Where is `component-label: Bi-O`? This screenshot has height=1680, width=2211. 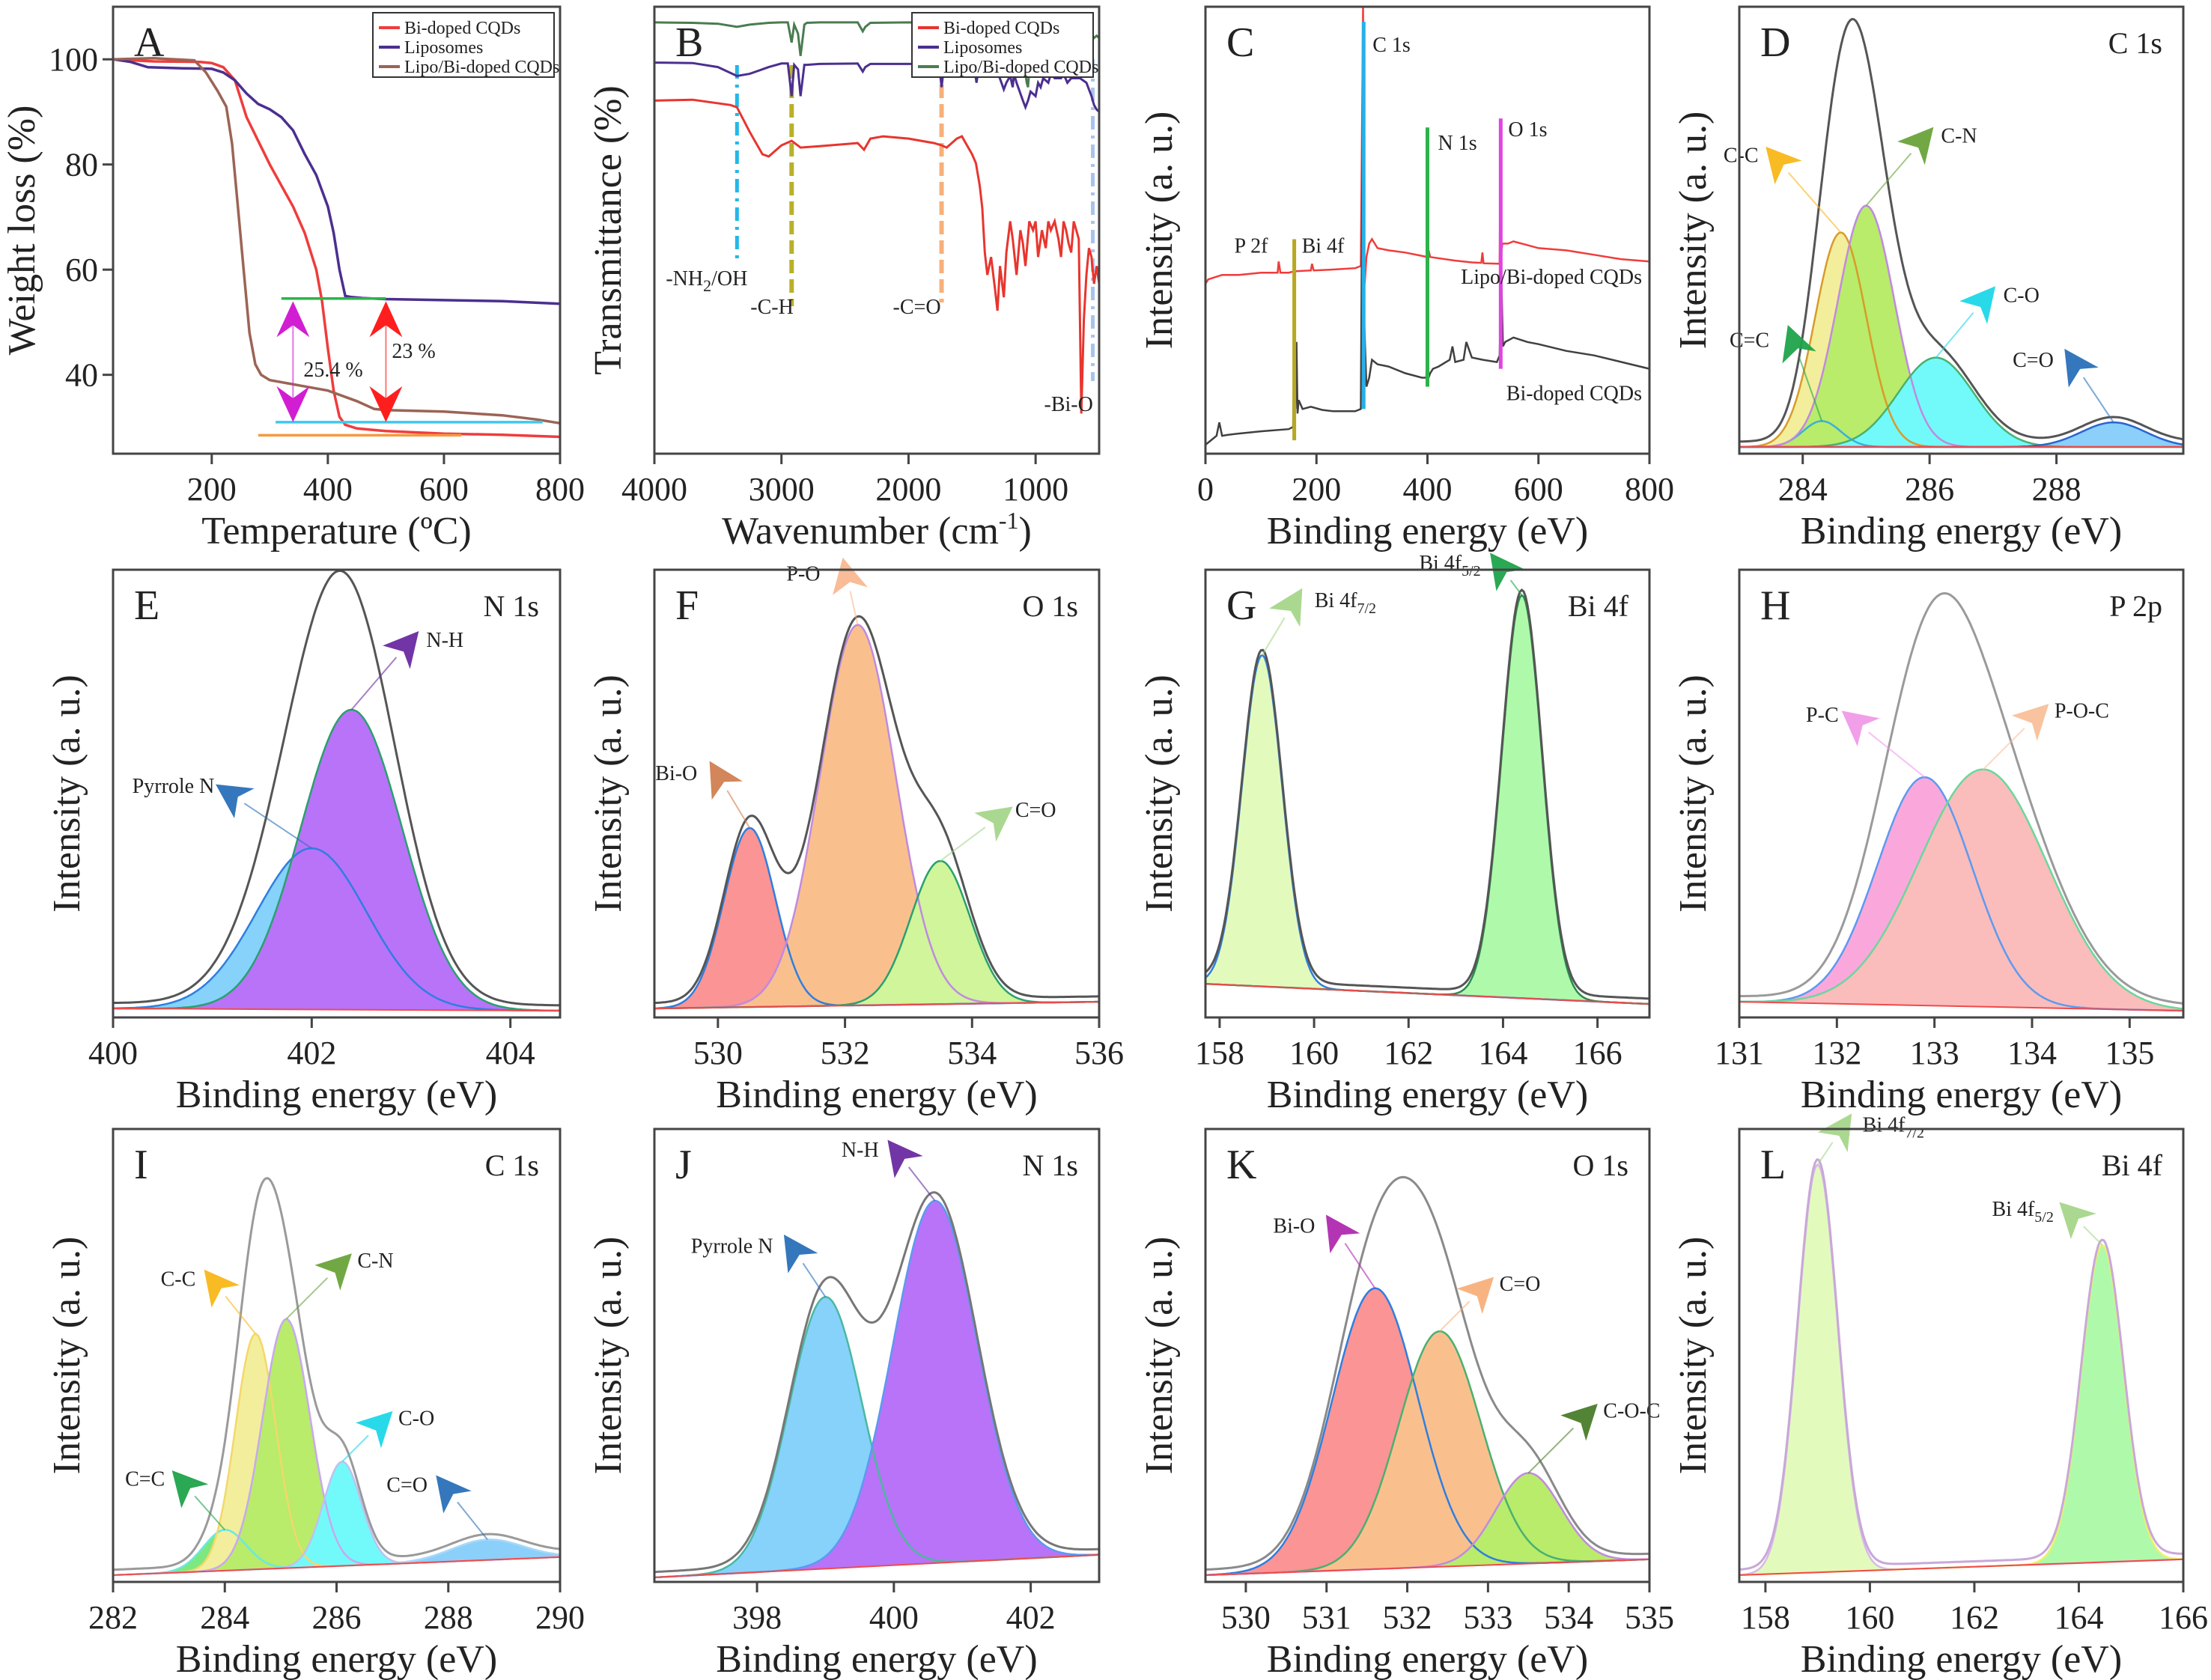 component-label: Bi-O is located at coordinates (676, 773).